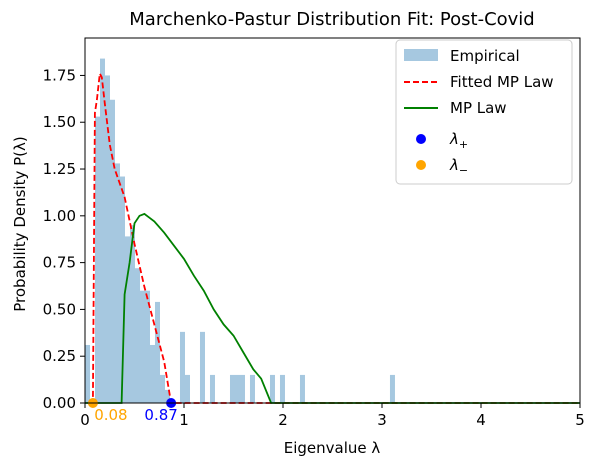  Describe the element at coordinates (64, 239) in the screenshot. I see `y-axis-ticks: 0.00 0.25 0.50 0.75 1.00 1.25 1.50 1.75` at that location.